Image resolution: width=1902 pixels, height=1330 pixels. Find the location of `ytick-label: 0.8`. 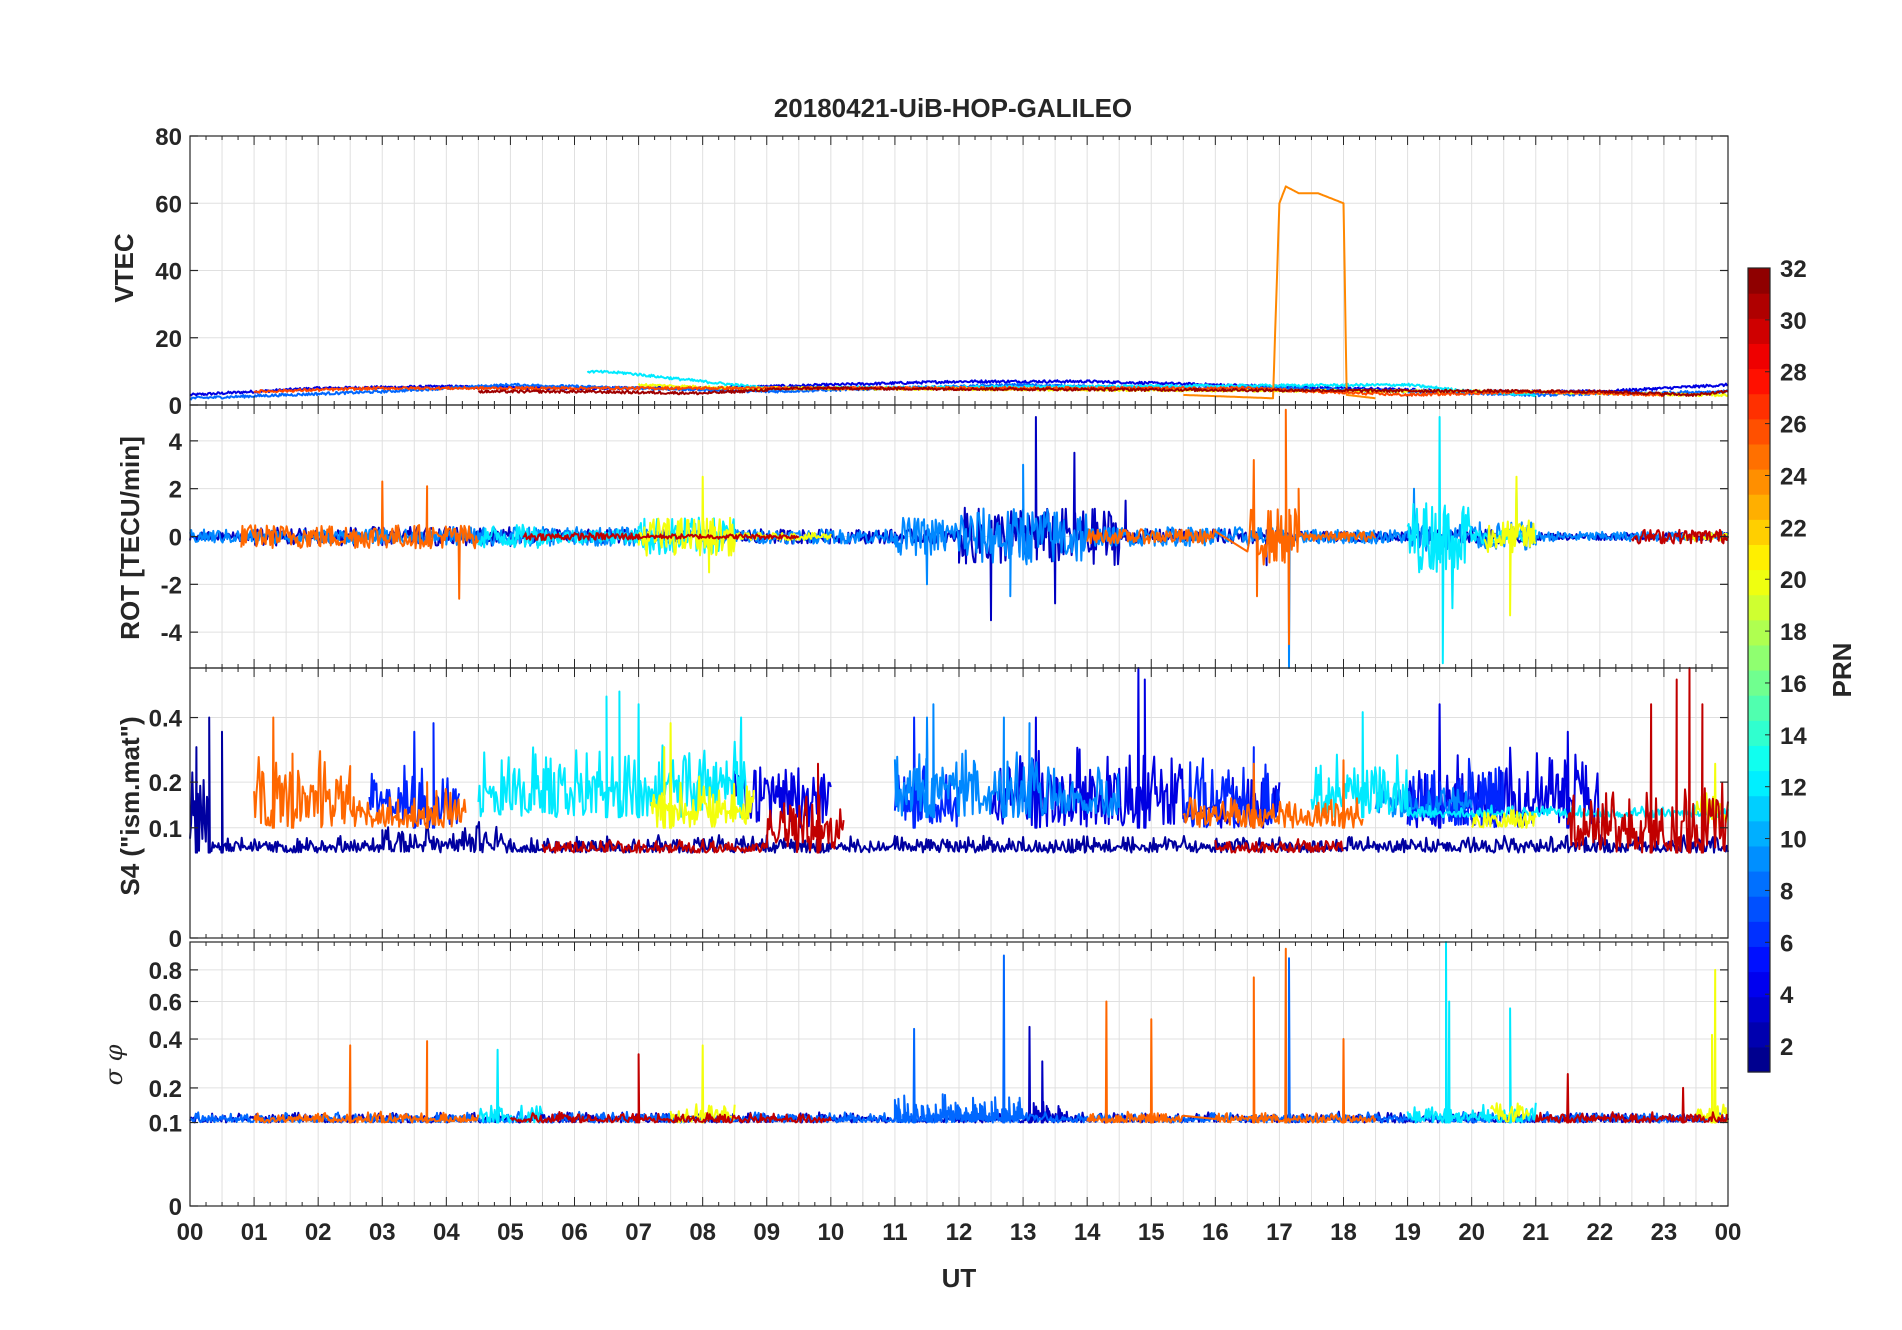

ytick-label: 0.8 is located at coordinates (165, 971).